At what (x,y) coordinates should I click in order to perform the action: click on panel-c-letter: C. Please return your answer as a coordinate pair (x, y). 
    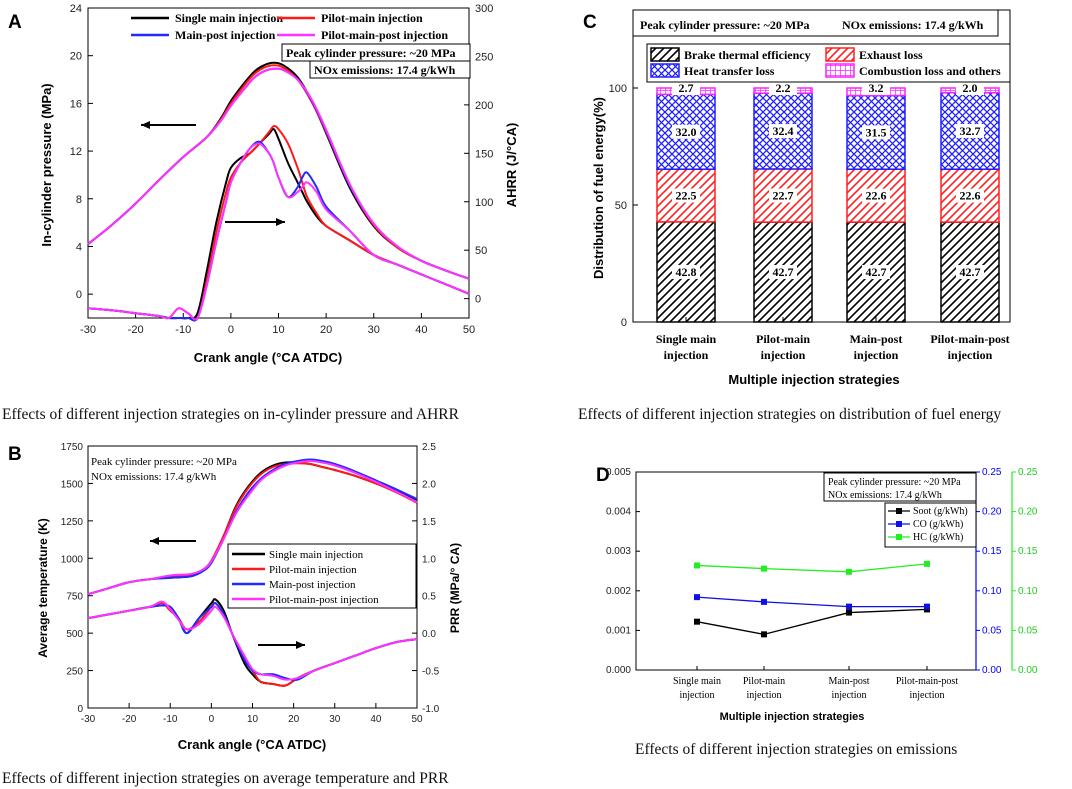
    Looking at the image, I should click on (590, 22).